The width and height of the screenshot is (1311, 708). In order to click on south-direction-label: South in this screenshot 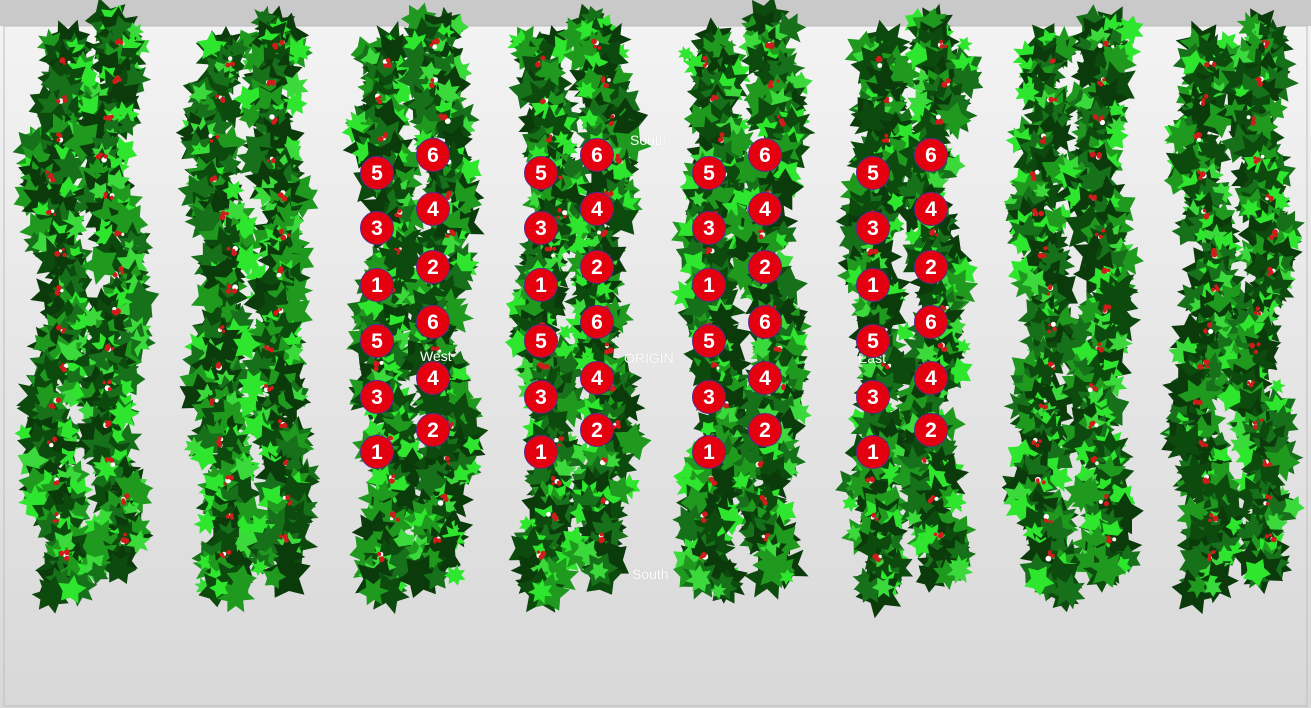, I will do `click(650, 574)`.